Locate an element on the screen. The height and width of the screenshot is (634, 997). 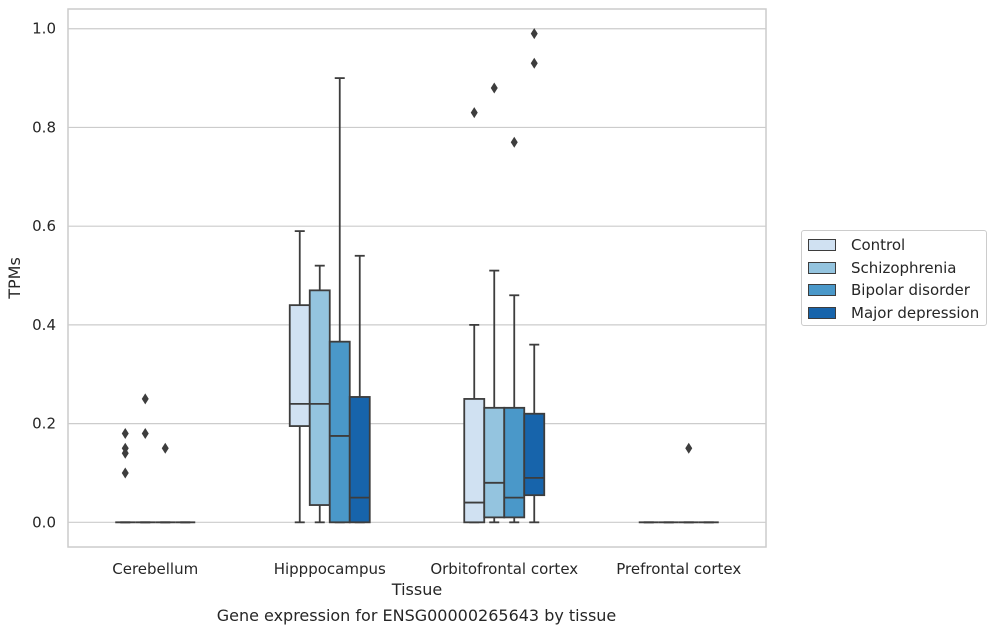
x-axis-title: Tissue is located at coordinates (416, 589).